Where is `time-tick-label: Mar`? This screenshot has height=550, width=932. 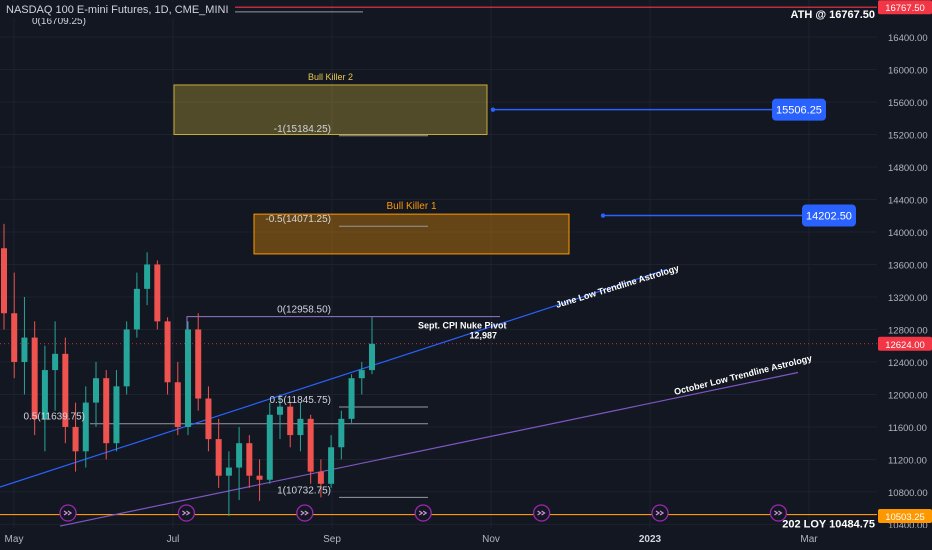 time-tick-label: Mar is located at coordinates (809, 539).